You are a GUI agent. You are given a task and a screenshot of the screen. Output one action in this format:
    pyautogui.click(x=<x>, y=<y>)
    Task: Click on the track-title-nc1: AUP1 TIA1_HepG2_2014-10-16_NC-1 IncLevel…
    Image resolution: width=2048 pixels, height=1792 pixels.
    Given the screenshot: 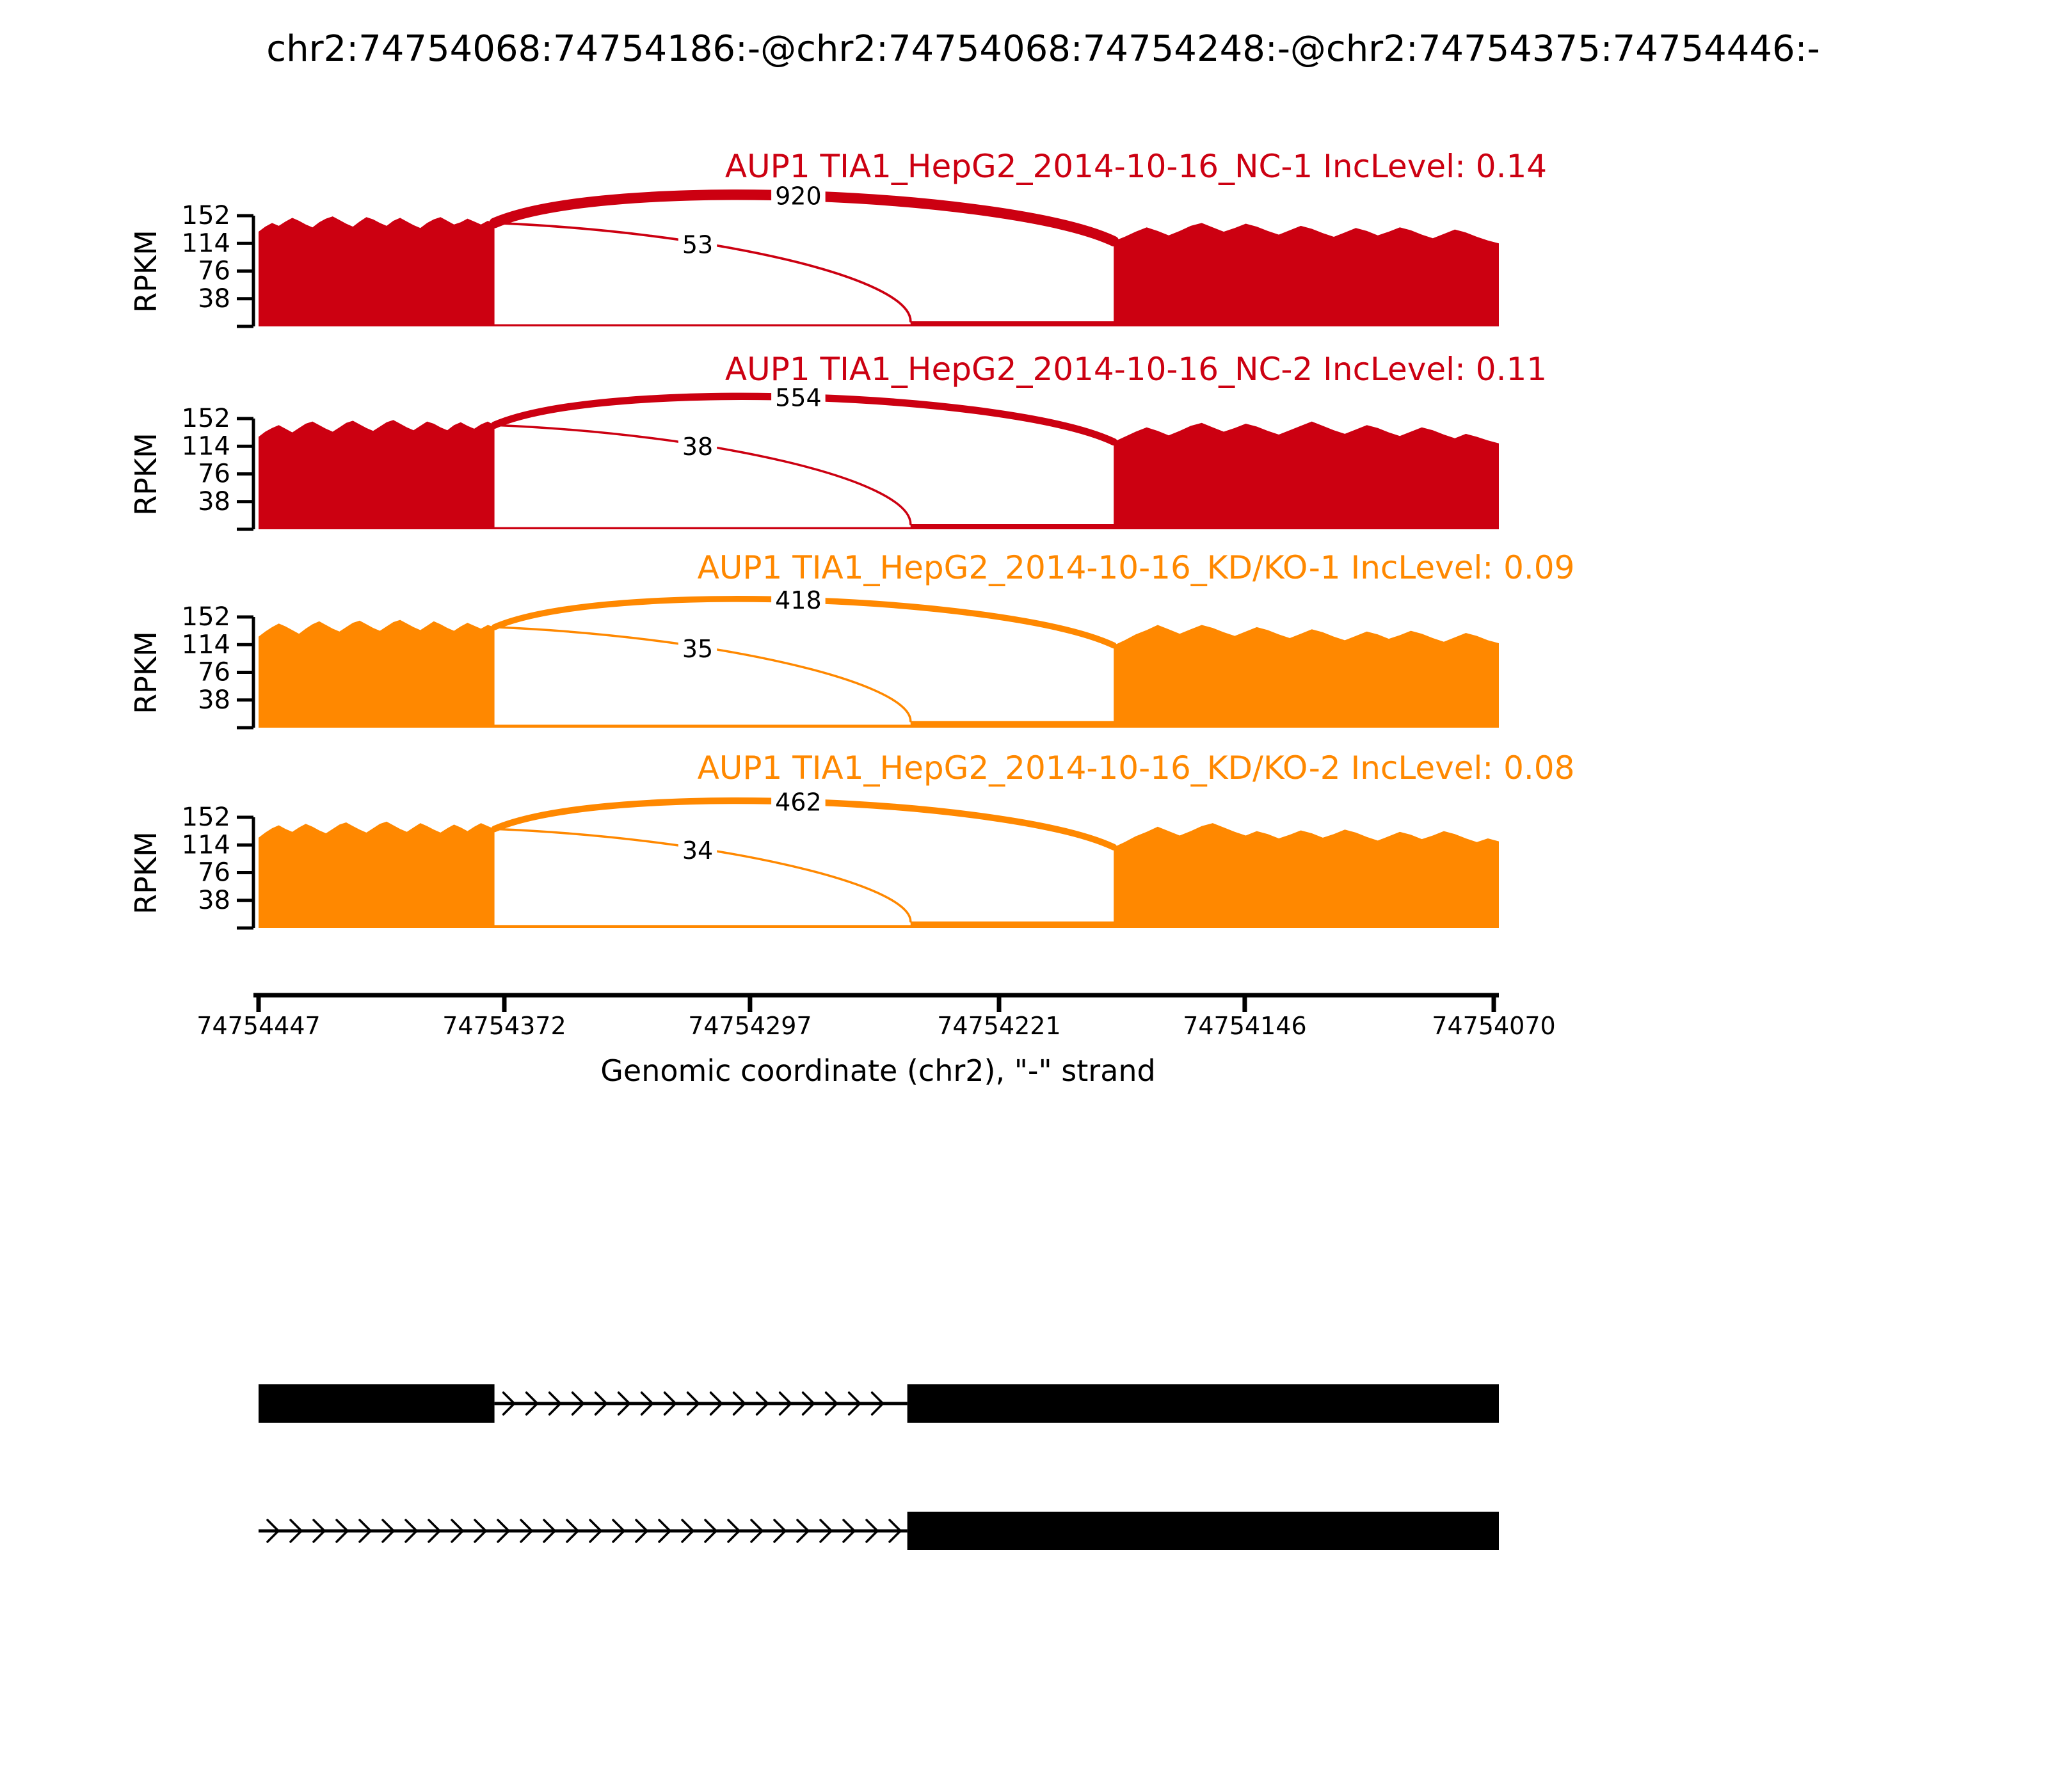 What is the action you would take?
    pyautogui.click(x=1136, y=166)
    